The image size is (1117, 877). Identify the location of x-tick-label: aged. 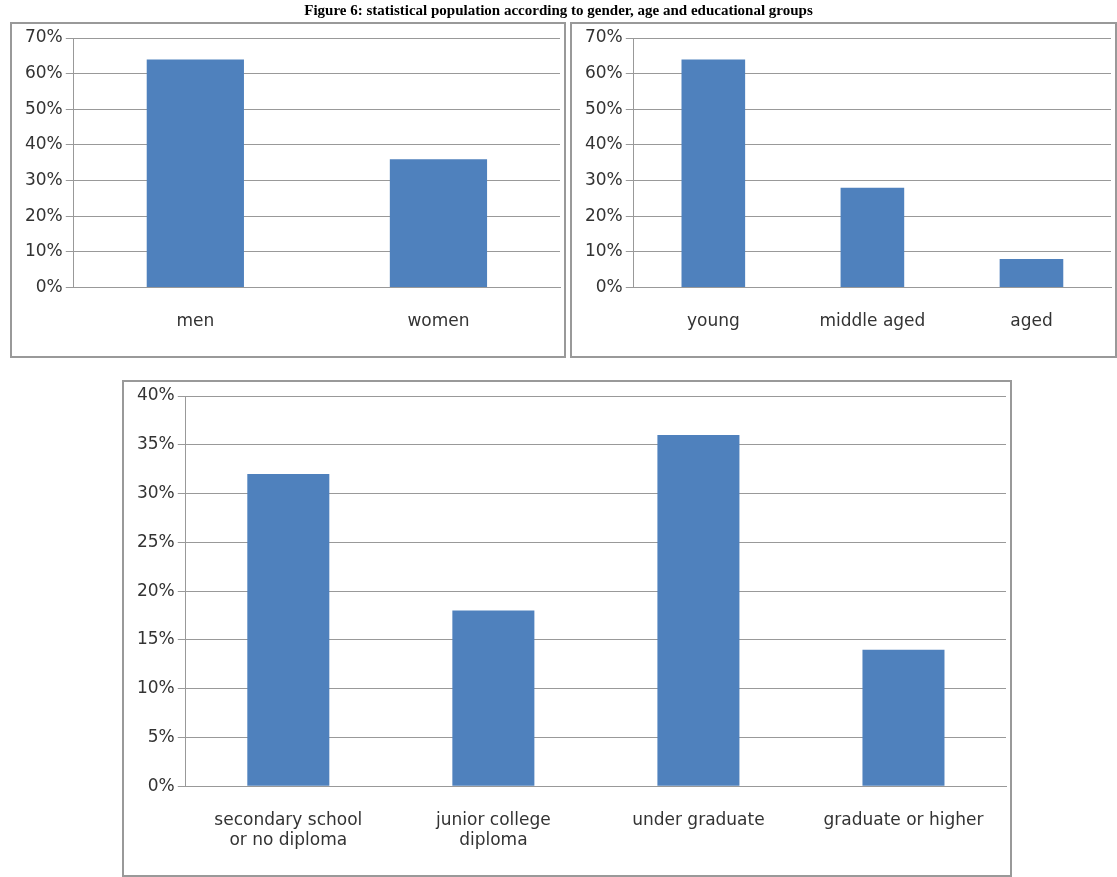
(1031, 320).